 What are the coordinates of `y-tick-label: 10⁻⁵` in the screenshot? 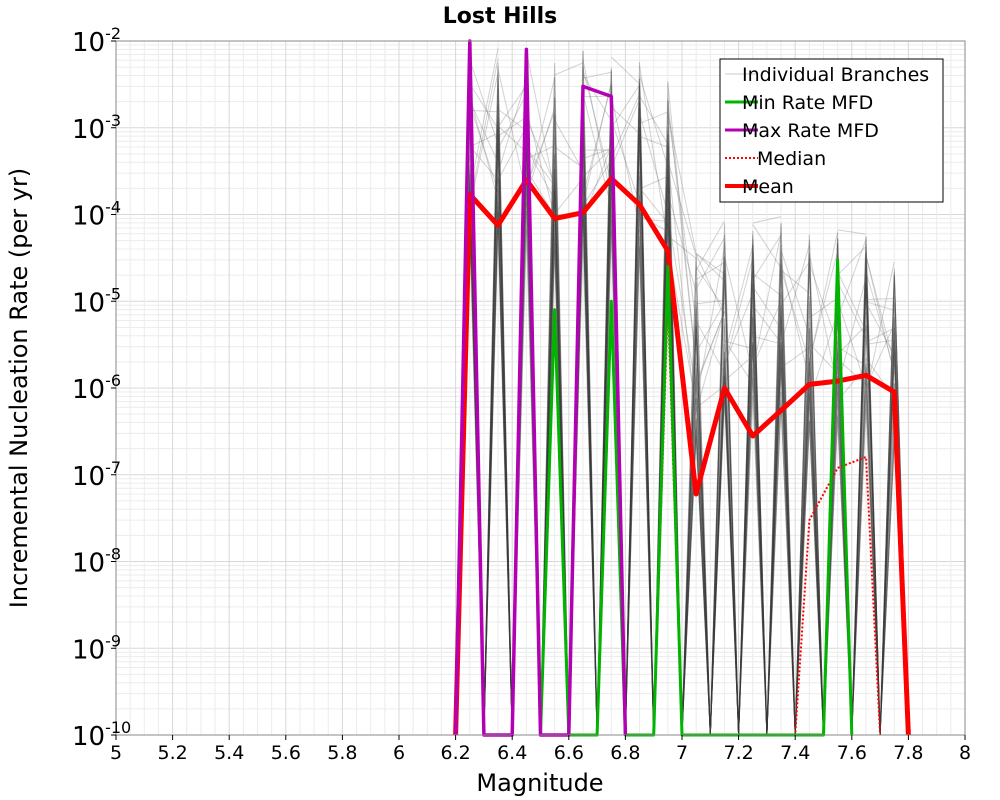 It's located at (96, 301).